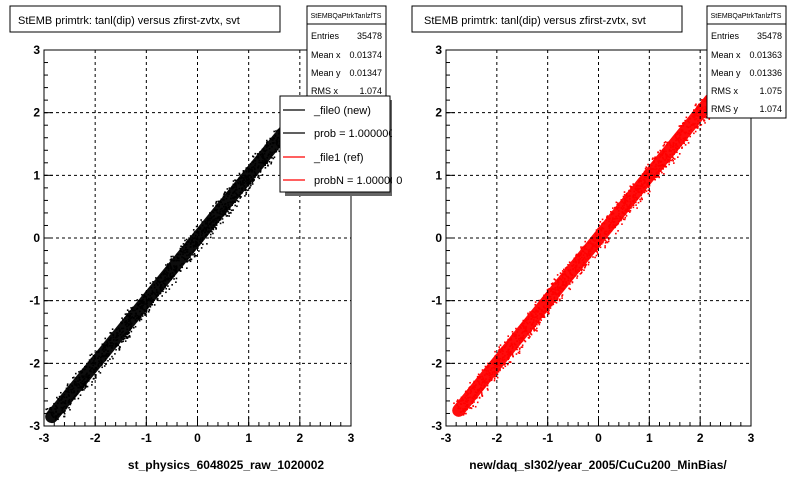 The image size is (800, 480). What do you see at coordinates (725, 91) in the screenshot?
I see `right-stat-label: RMS x` at bounding box center [725, 91].